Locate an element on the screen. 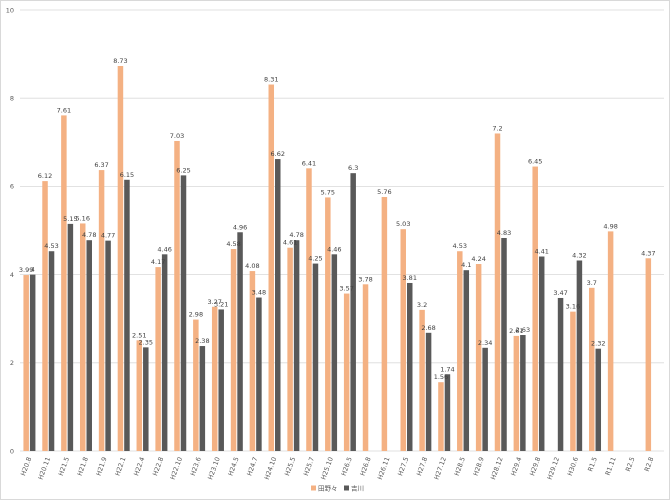 This screenshot has width=670, height=500. data-label-series-2-5: 4.77 is located at coordinates (108, 236).